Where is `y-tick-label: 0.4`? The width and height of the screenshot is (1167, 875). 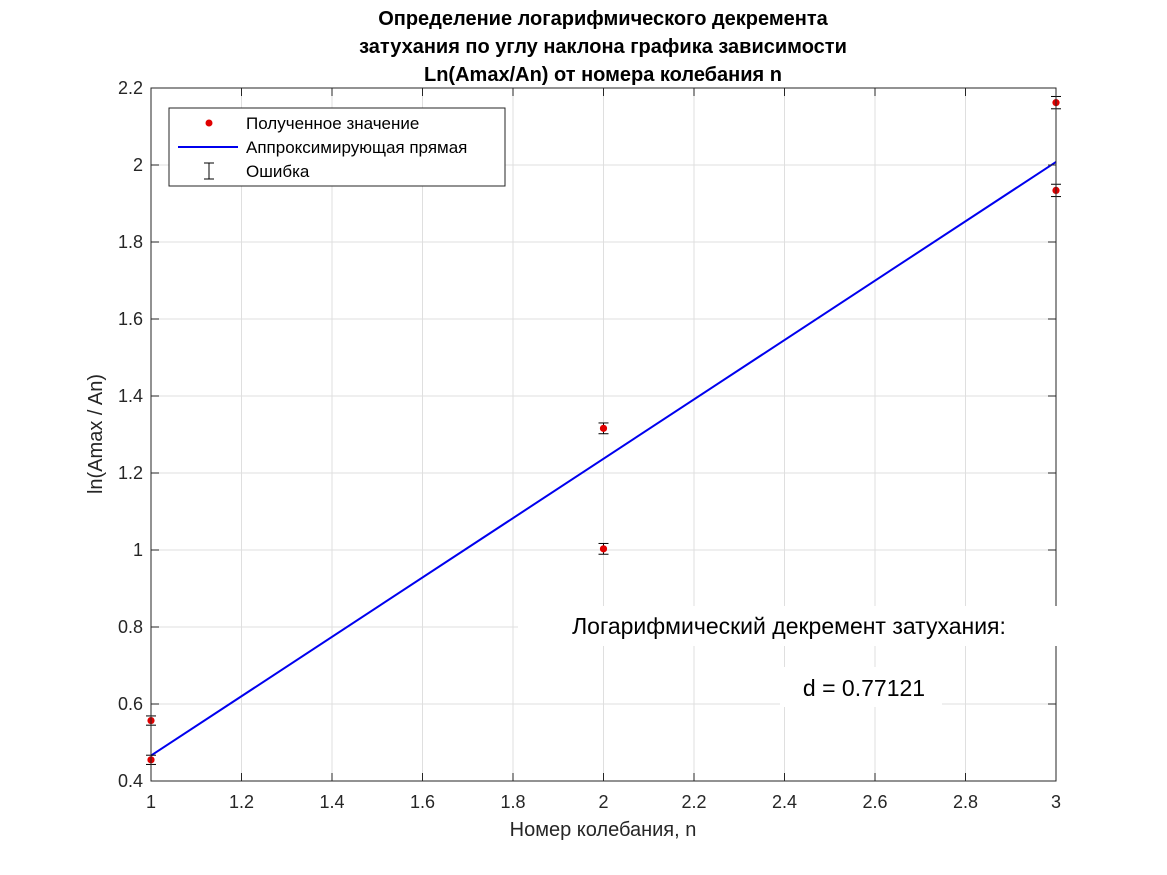 y-tick-label: 0.4 is located at coordinates (130, 781).